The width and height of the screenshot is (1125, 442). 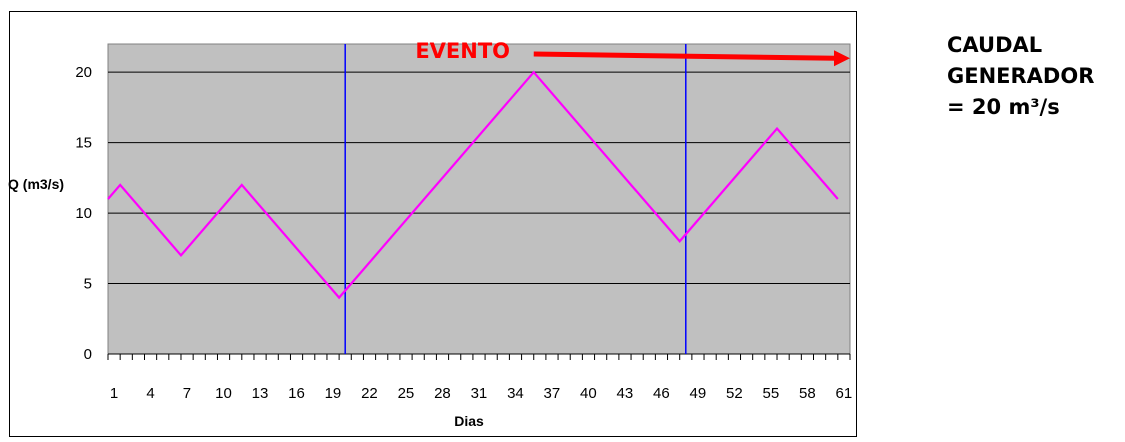 What do you see at coordinates (469, 421) in the screenshot?
I see `x-axis-label: Dias` at bounding box center [469, 421].